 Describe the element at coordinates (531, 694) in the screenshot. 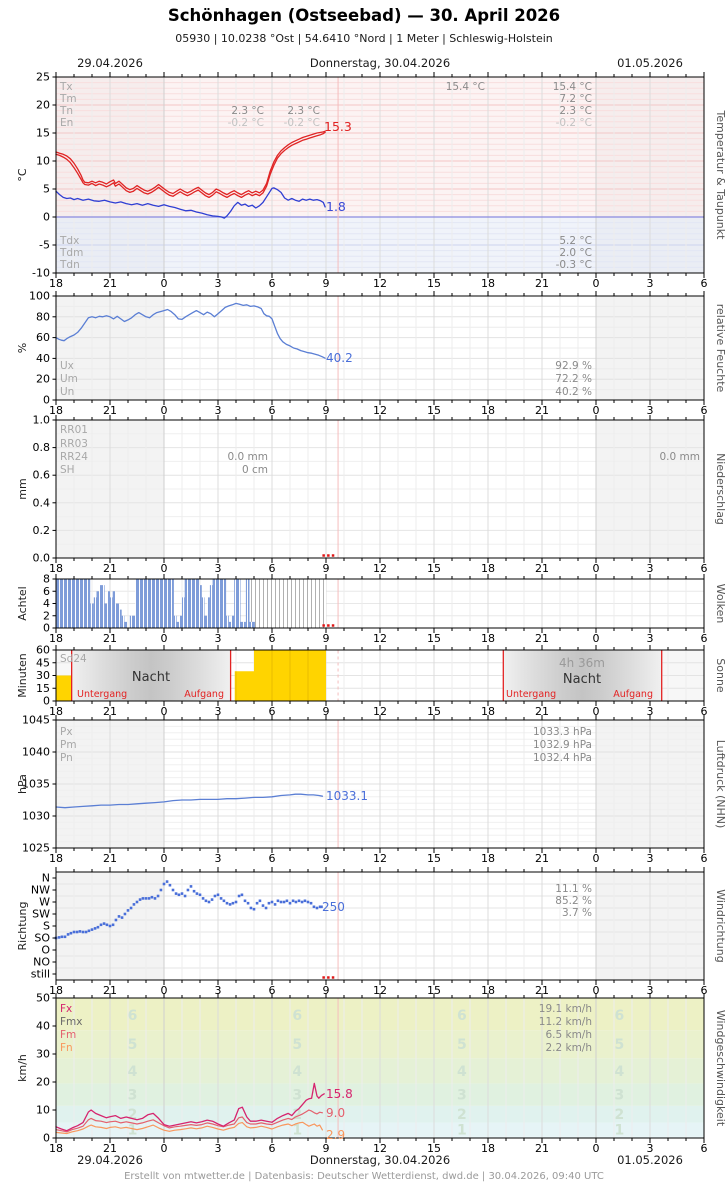

I see `annotation: Untergang` at that location.